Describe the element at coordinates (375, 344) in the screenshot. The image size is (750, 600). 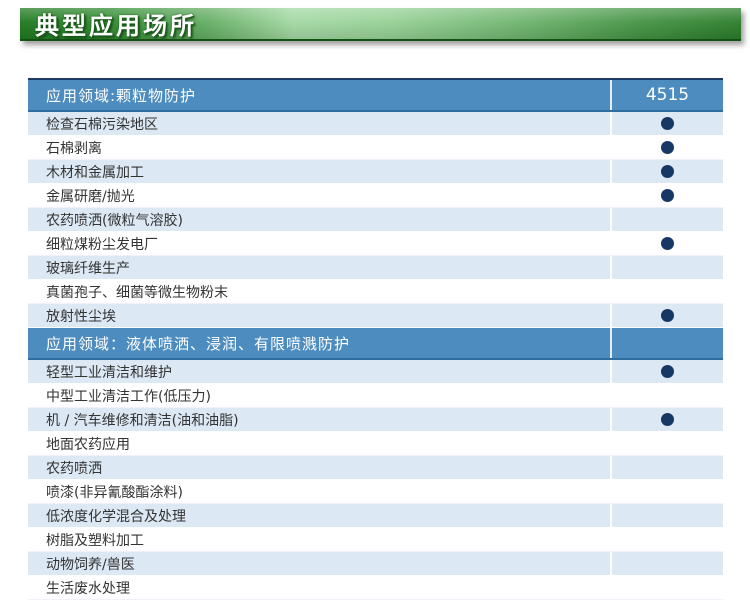
I see `section-header-row: 应用领域：液体喷洒、浸润、有限喷溅防护` at that location.